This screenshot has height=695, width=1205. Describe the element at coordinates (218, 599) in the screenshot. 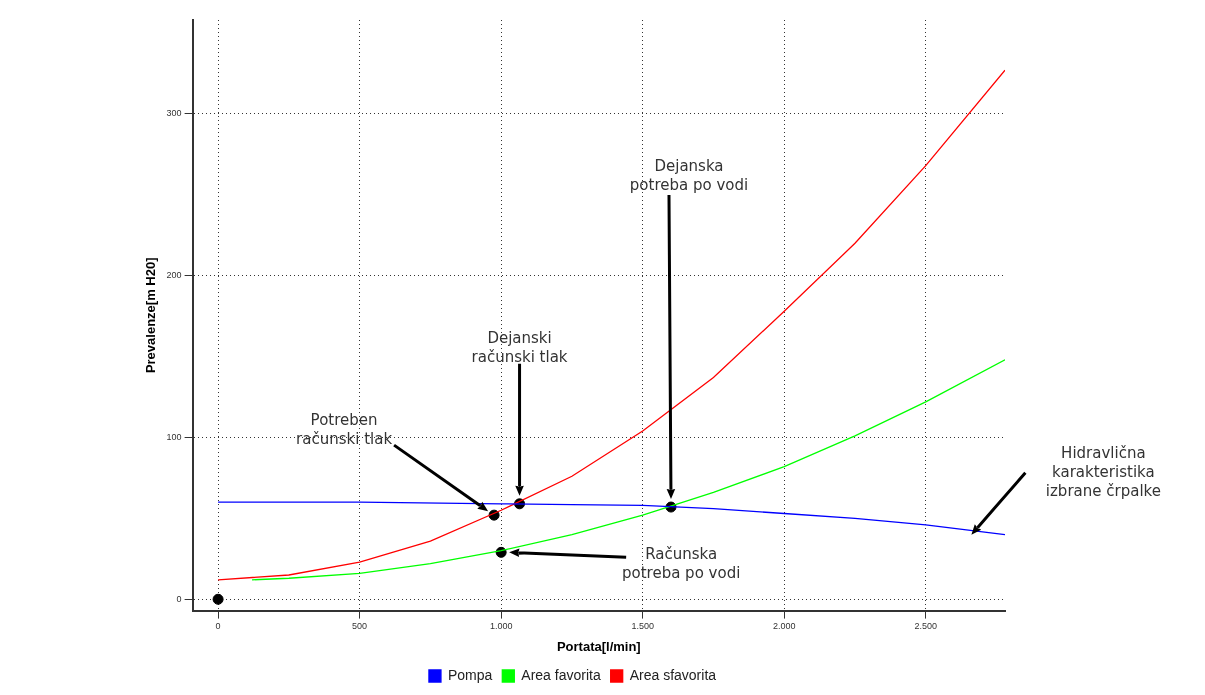

I see `point` at that location.